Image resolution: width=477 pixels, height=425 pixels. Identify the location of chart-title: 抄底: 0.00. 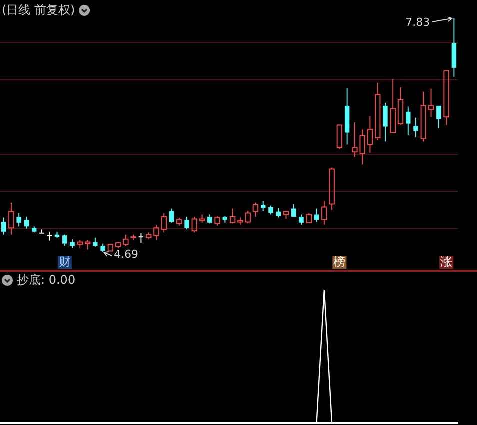
(46, 280).